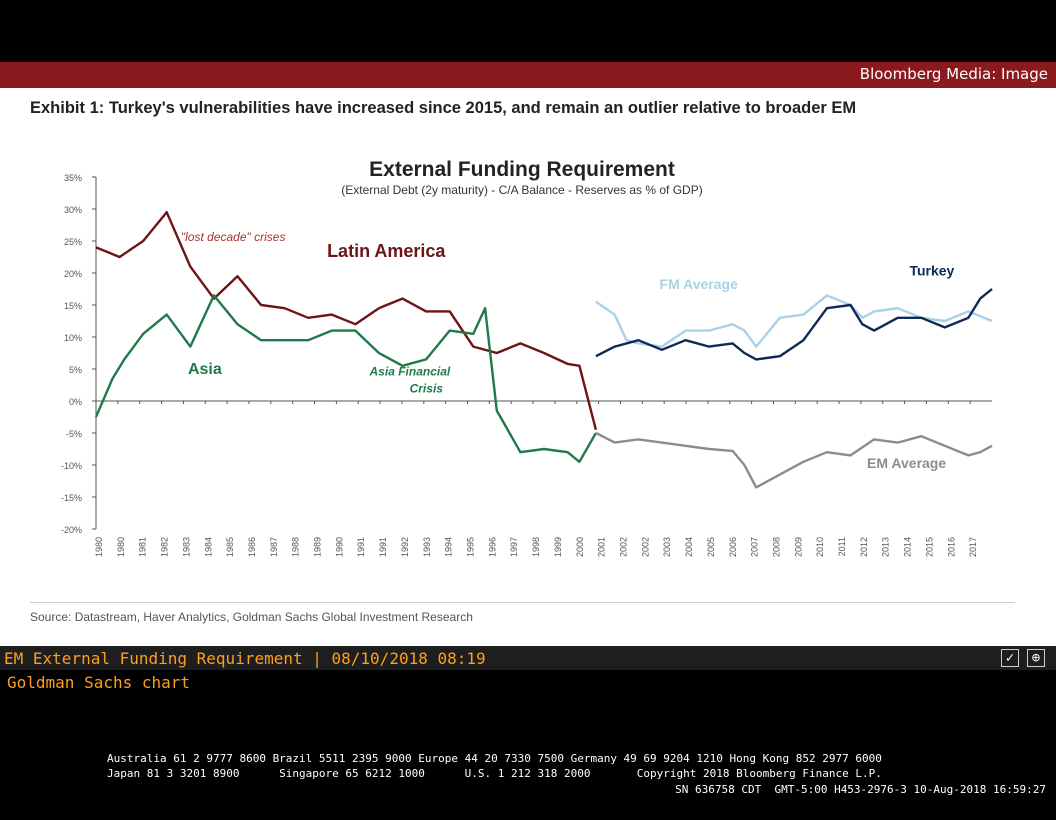 The width and height of the screenshot is (1056, 820). Describe the element at coordinates (165, 547) in the screenshot. I see `x-tick-label: 1982` at that location.